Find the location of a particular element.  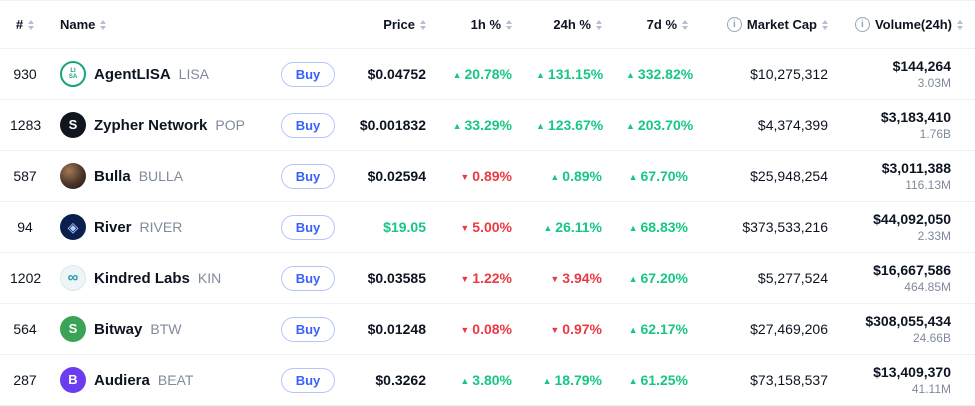

coin-price: $0.001832 is located at coordinates (392, 125).